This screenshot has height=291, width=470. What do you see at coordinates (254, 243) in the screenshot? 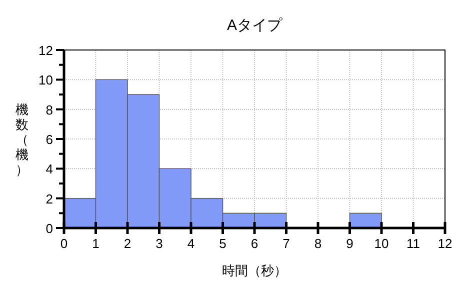
I see `x-tick-label: 6` at bounding box center [254, 243].